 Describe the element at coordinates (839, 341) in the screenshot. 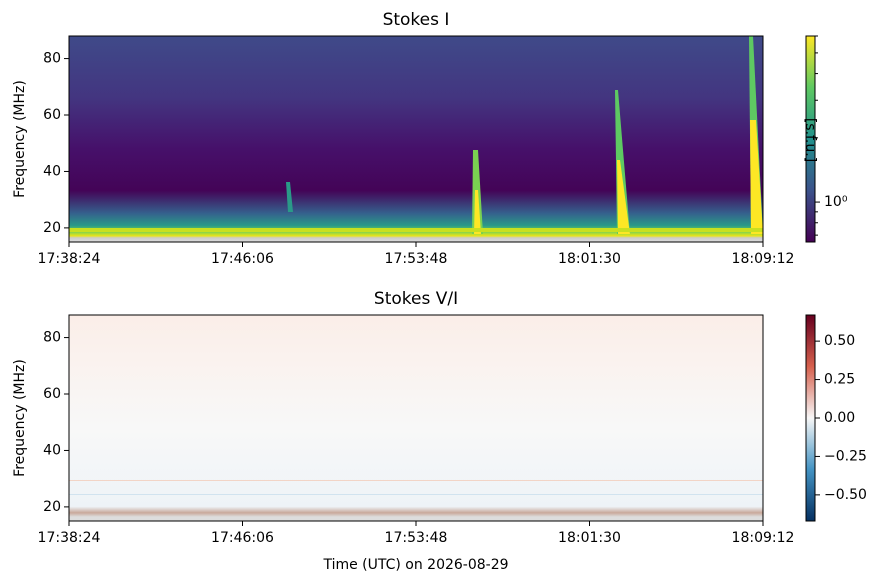

I see `colorbar-tick-label: 0.50` at that location.